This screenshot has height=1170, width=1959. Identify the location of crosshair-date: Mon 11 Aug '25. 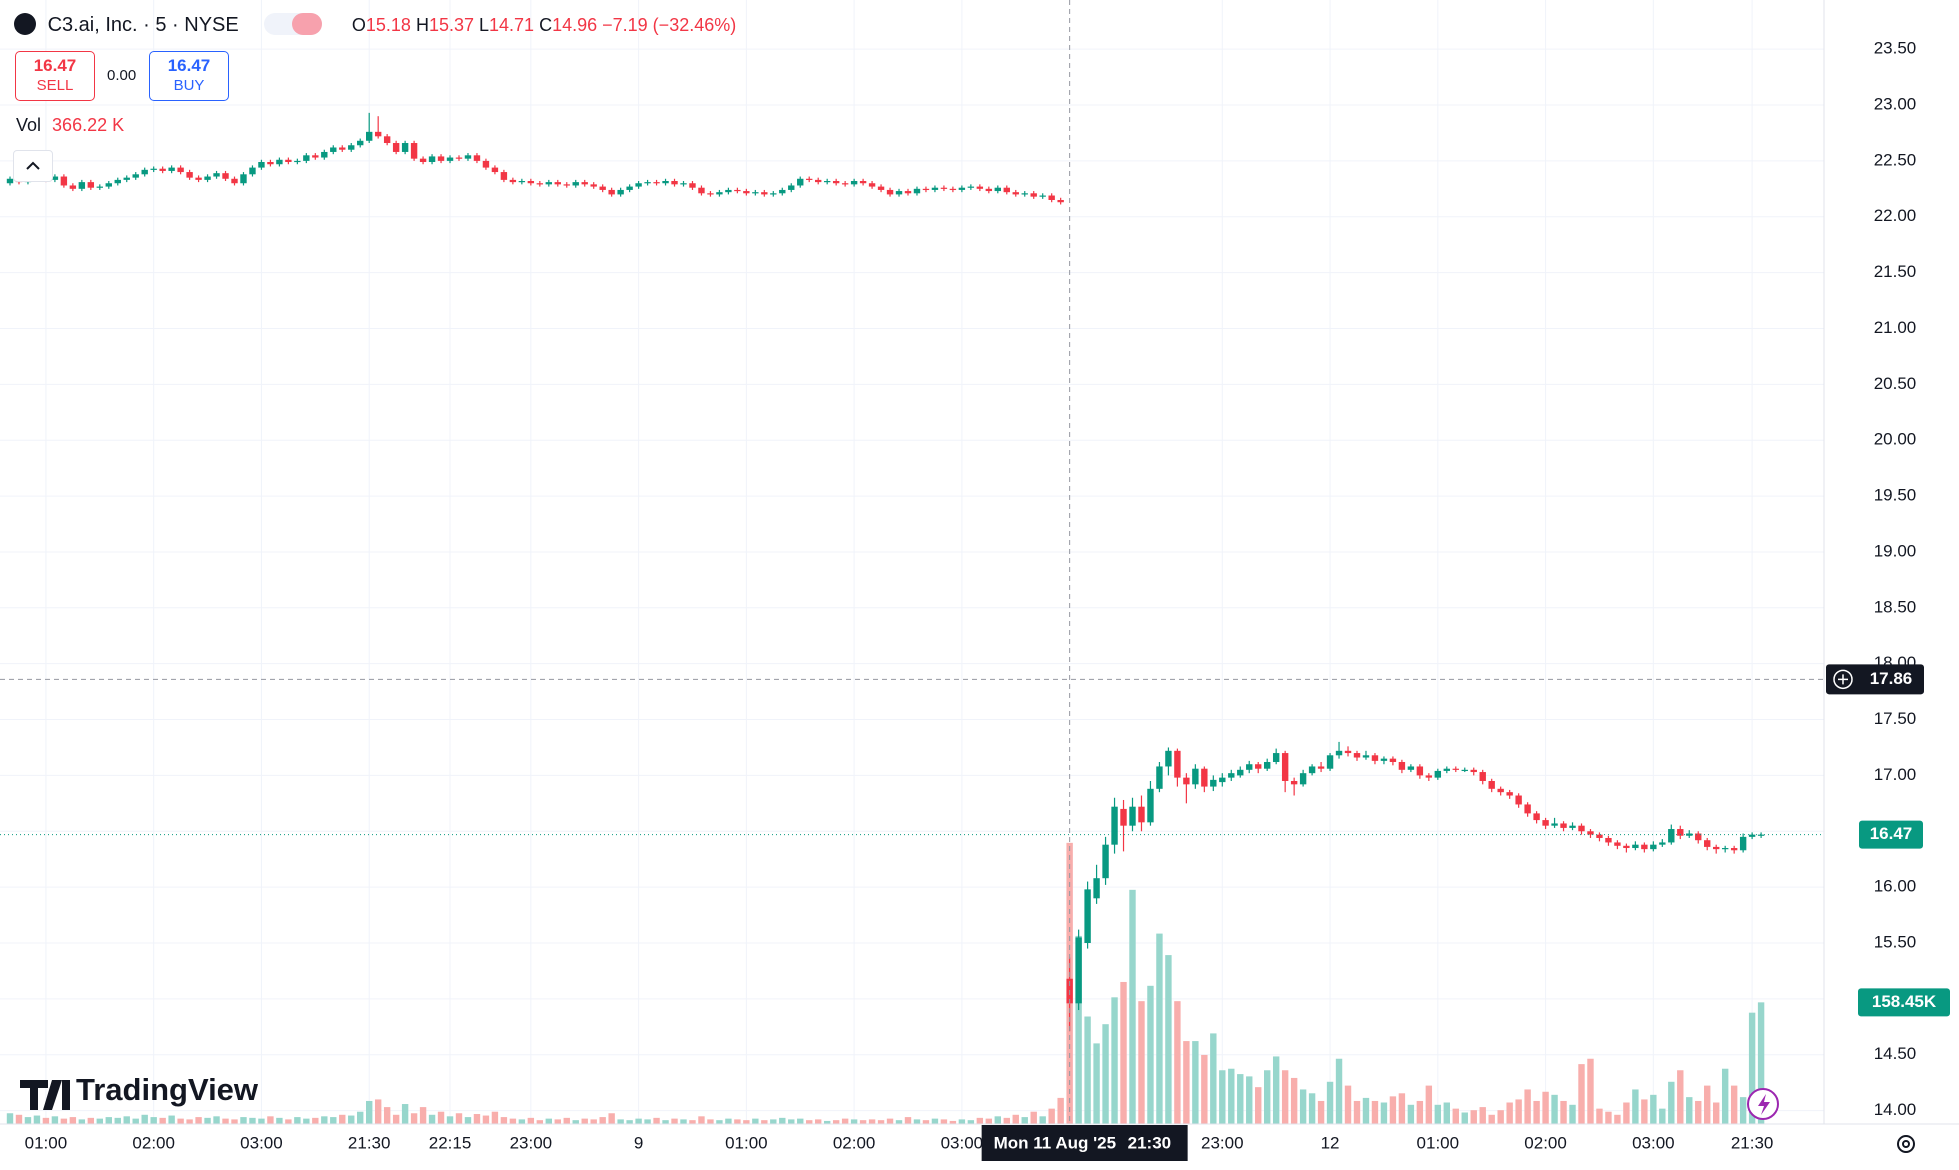
(1055, 1142).